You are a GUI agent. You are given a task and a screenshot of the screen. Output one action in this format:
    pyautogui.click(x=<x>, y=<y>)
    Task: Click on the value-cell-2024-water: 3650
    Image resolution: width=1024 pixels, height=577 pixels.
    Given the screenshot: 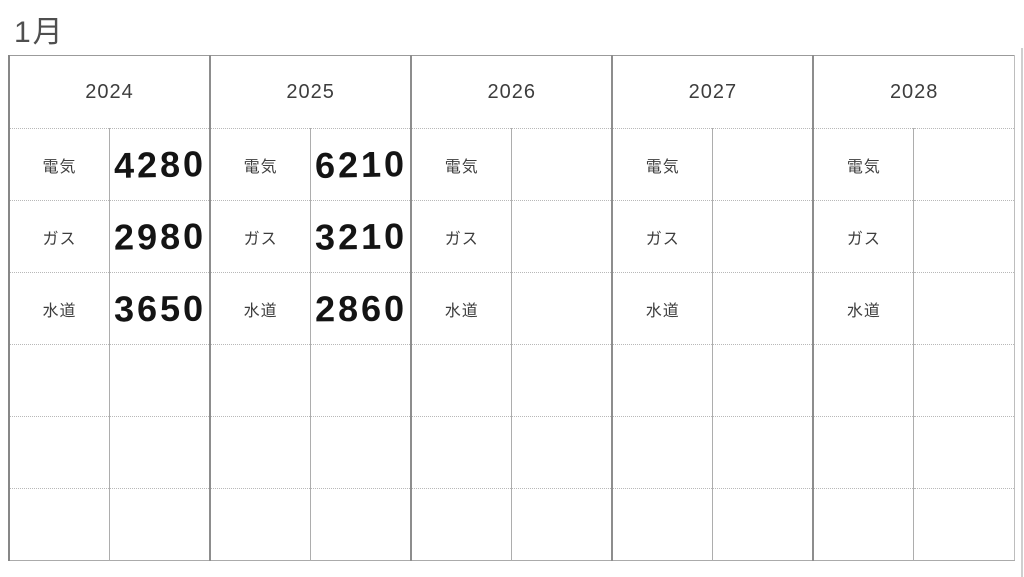 What is the action you would take?
    pyautogui.click(x=160, y=308)
    